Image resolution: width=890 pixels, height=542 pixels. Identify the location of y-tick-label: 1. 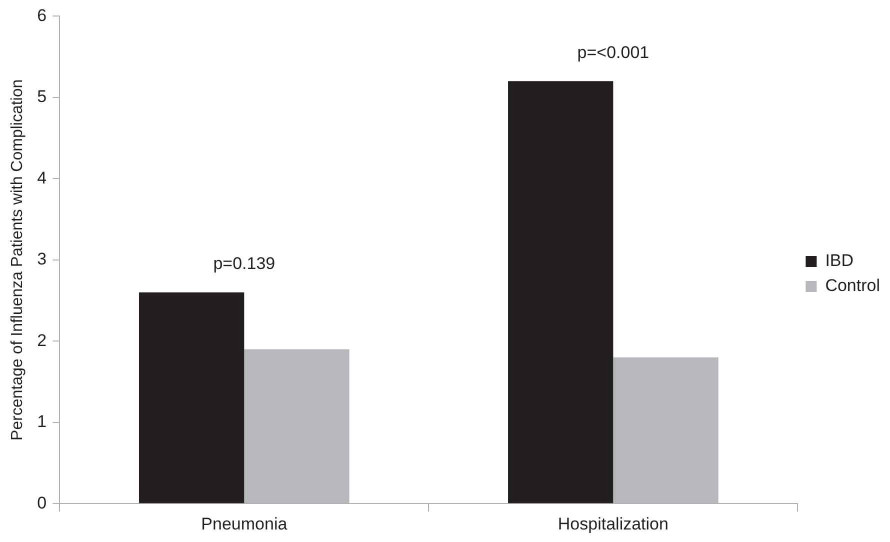
(42, 422).